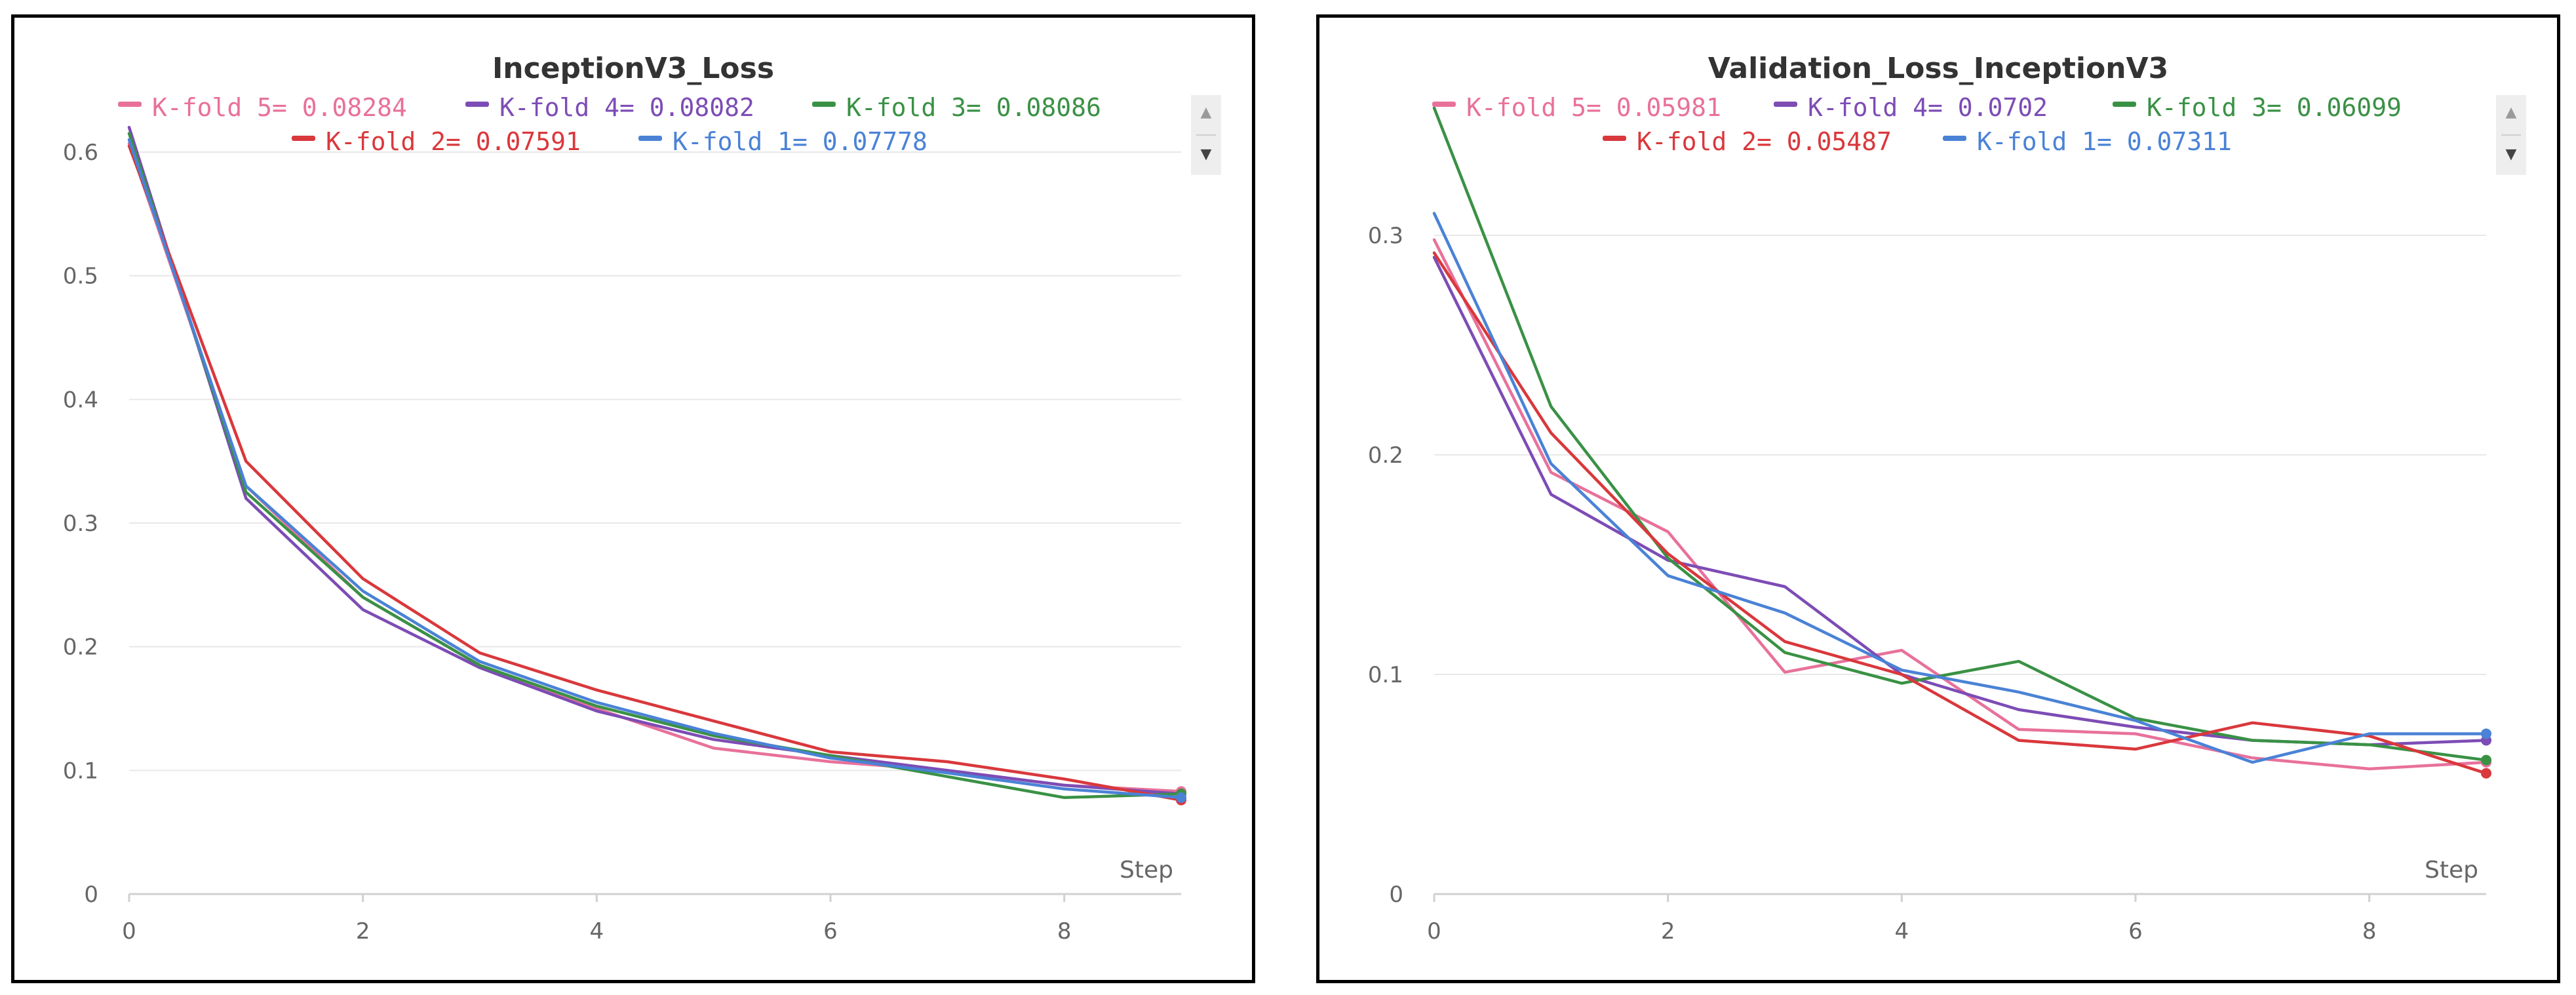 This screenshot has width=2576, height=995. Describe the element at coordinates (80, 276) in the screenshot. I see `y-tick-label: 0.5` at that location.